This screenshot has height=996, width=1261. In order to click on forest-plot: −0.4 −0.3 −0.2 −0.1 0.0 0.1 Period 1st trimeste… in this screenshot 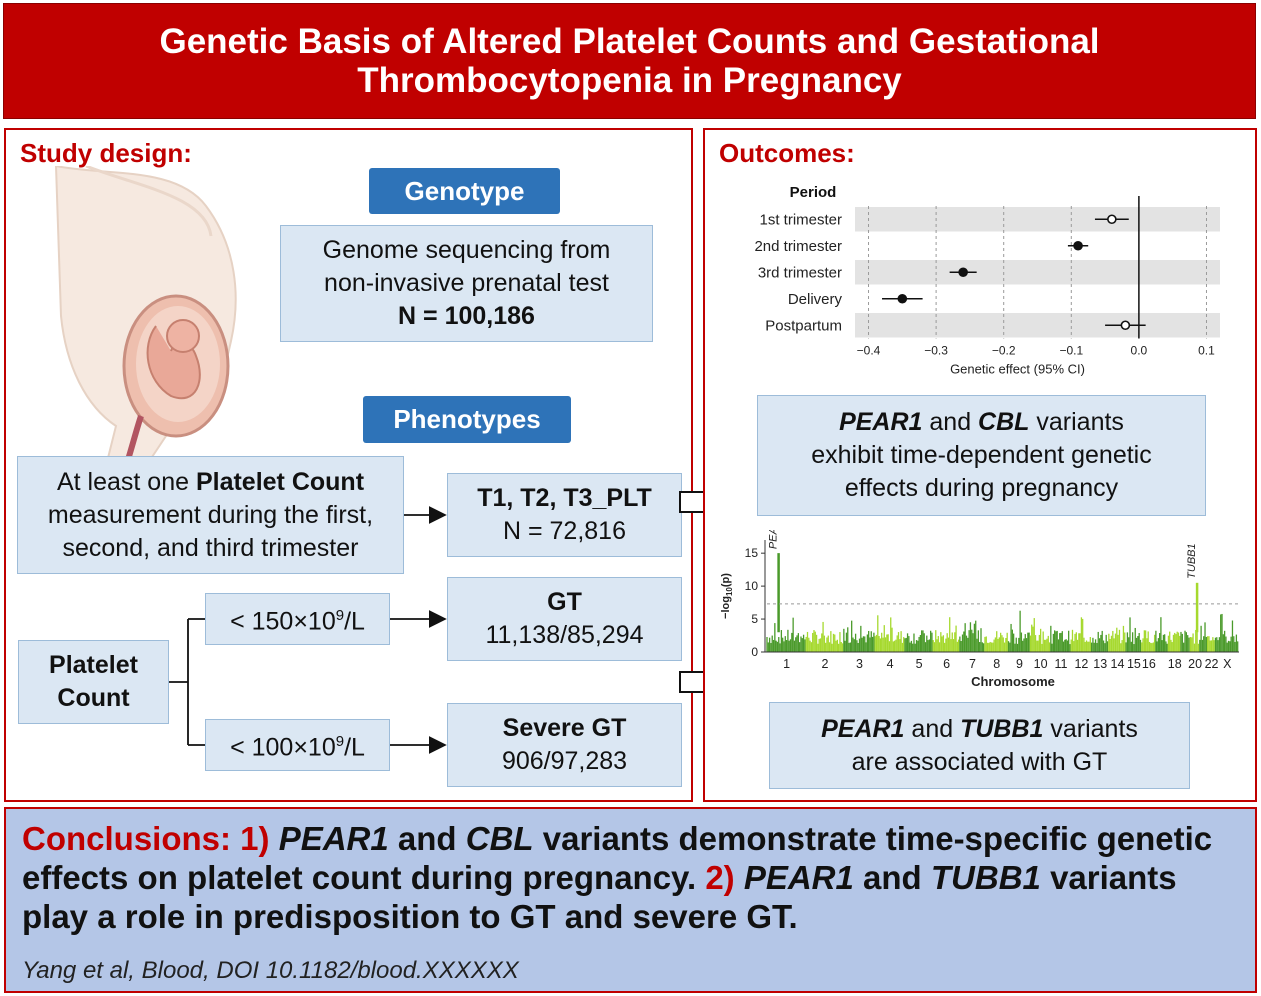, I will do `click(987, 280)`.